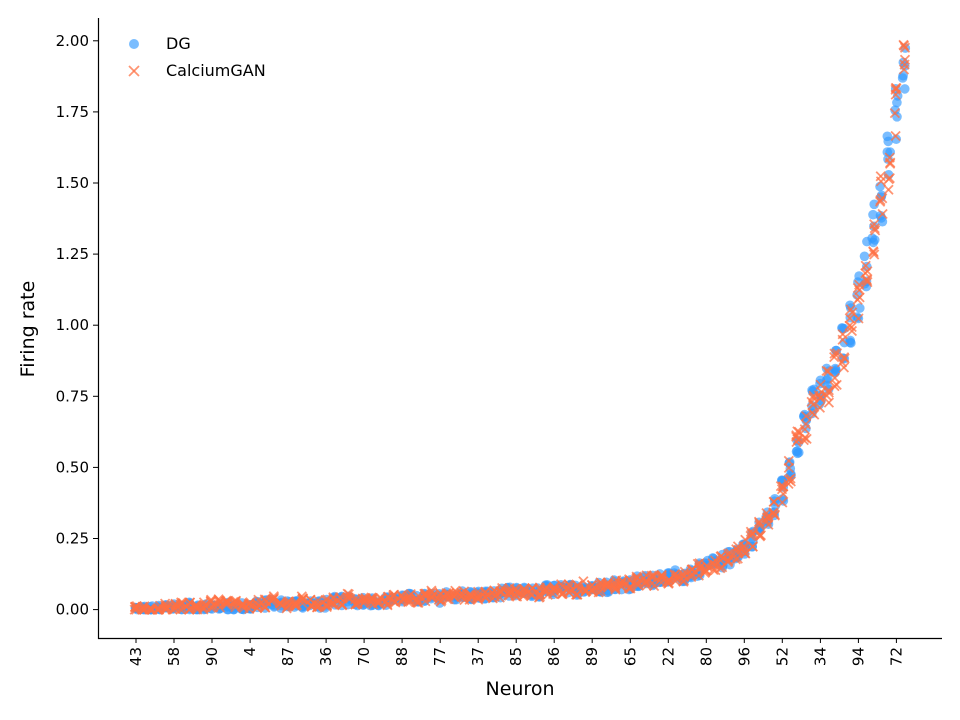 The image size is (960, 720). I want to click on y-tick-label: 0.00, so click(72, 610).